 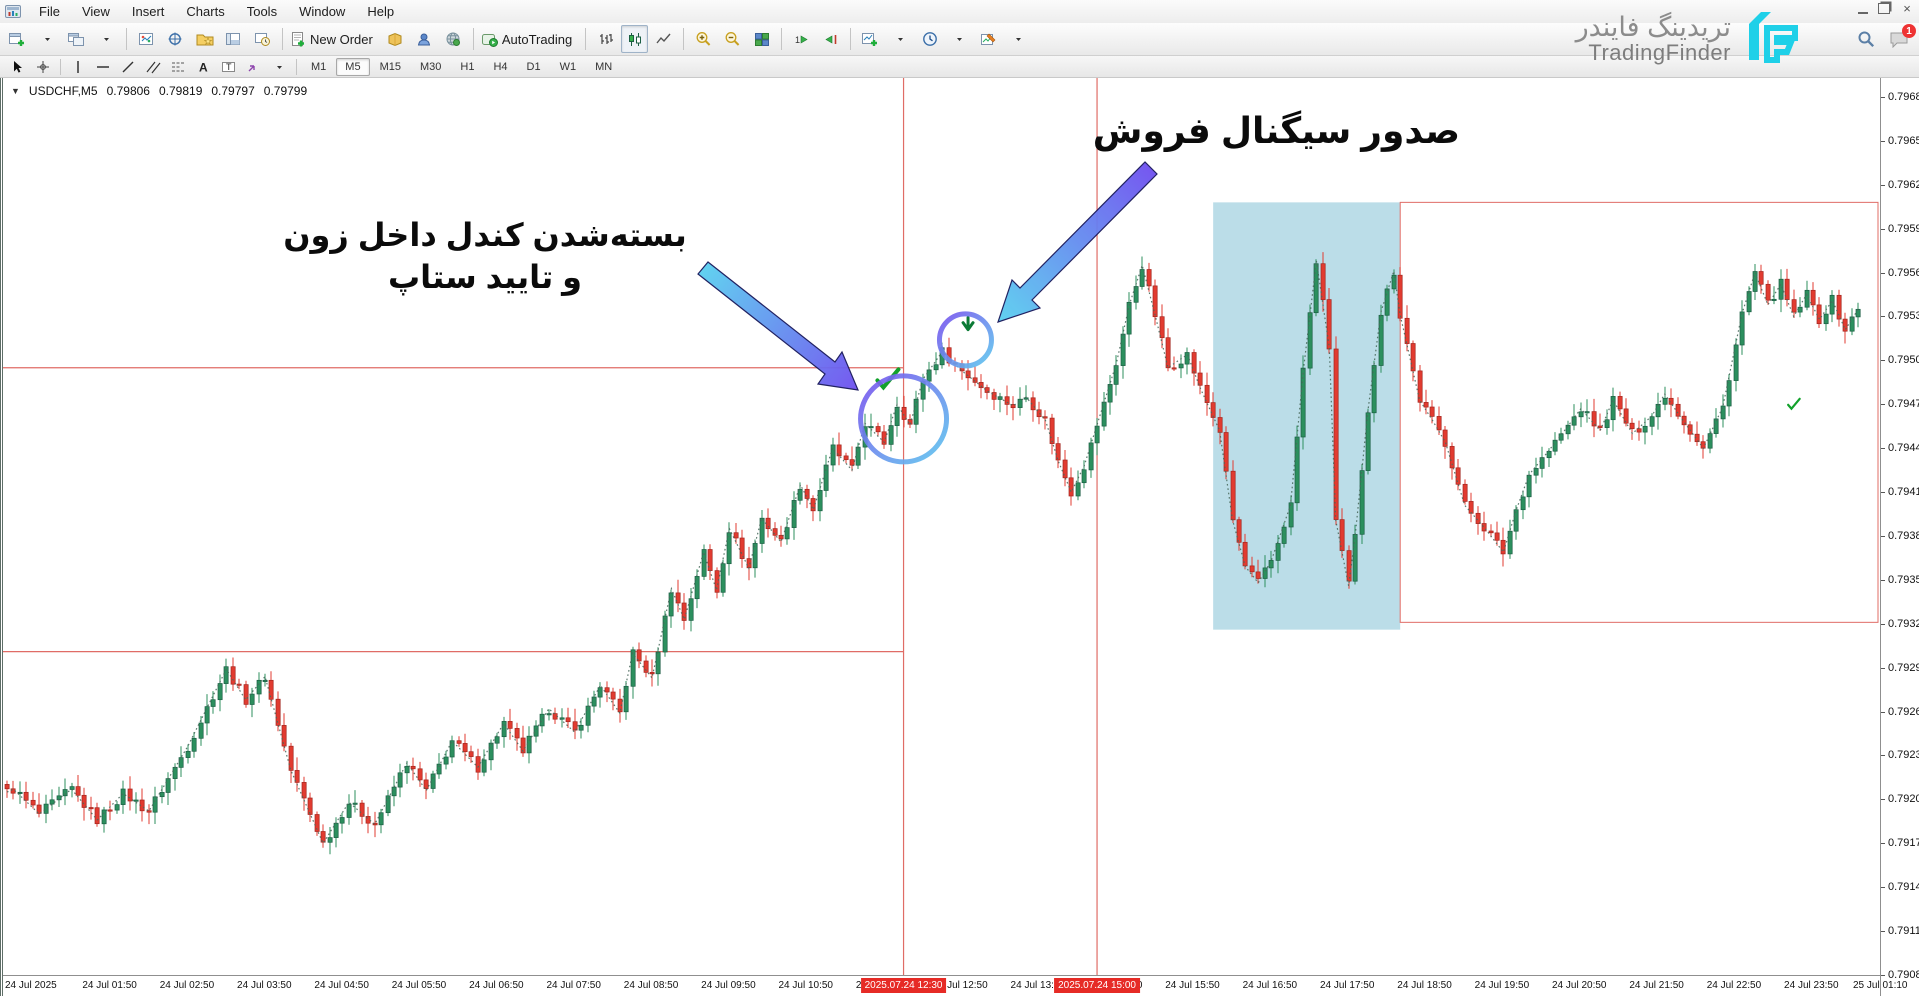 What do you see at coordinates (1307, 416) in the screenshot?
I see `blue-highlight-zone` at bounding box center [1307, 416].